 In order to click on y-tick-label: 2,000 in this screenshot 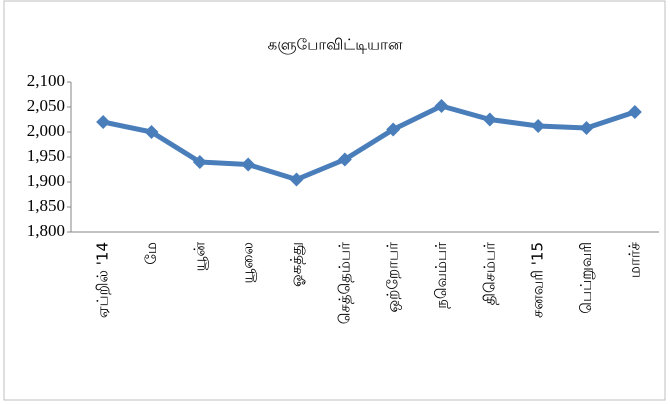, I will do `click(46, 130)`.